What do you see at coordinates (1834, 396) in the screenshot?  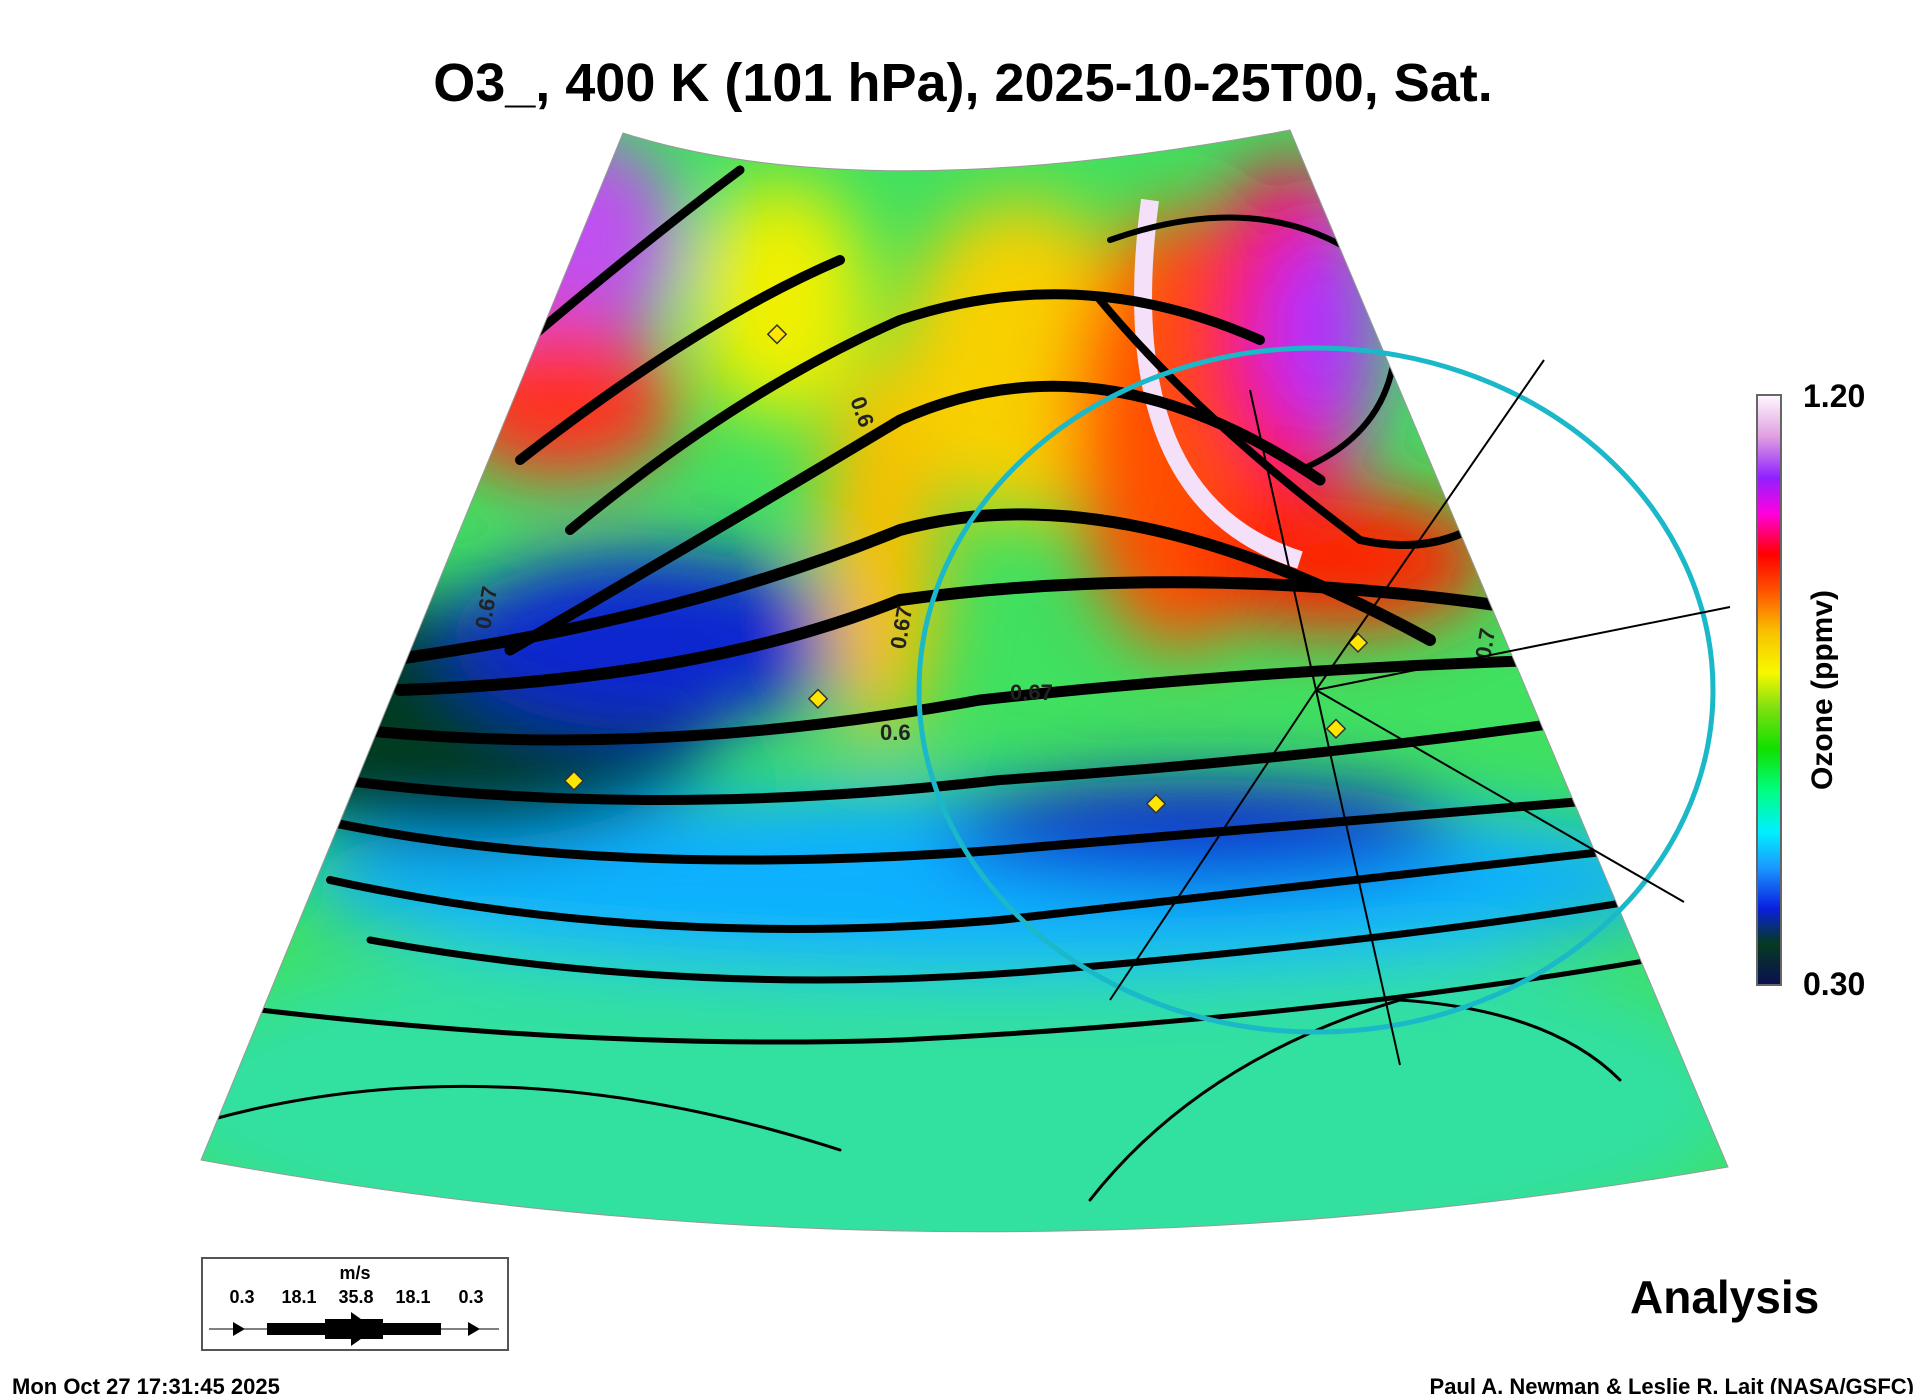 I see `colorbar-max-label: 1.20` at bounding box center [1834, 396].